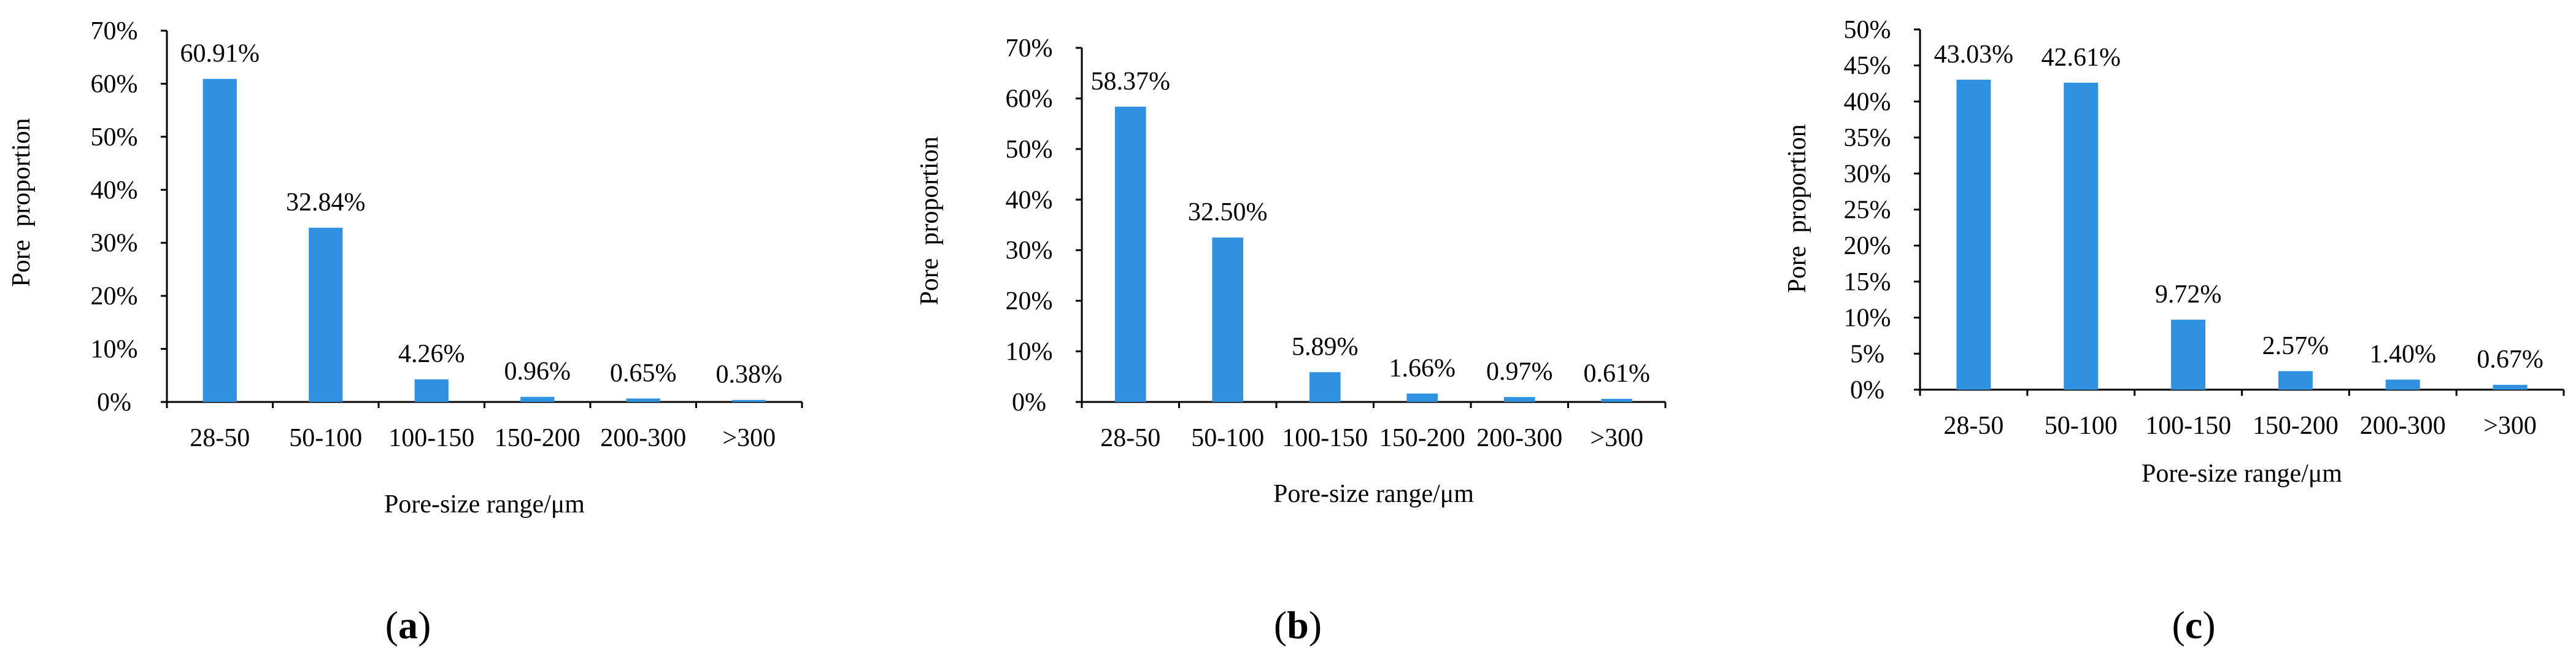 The width and height of the screenshot is (2576, 656). I want to click on data-label: 32.84%, so click(326, 203).